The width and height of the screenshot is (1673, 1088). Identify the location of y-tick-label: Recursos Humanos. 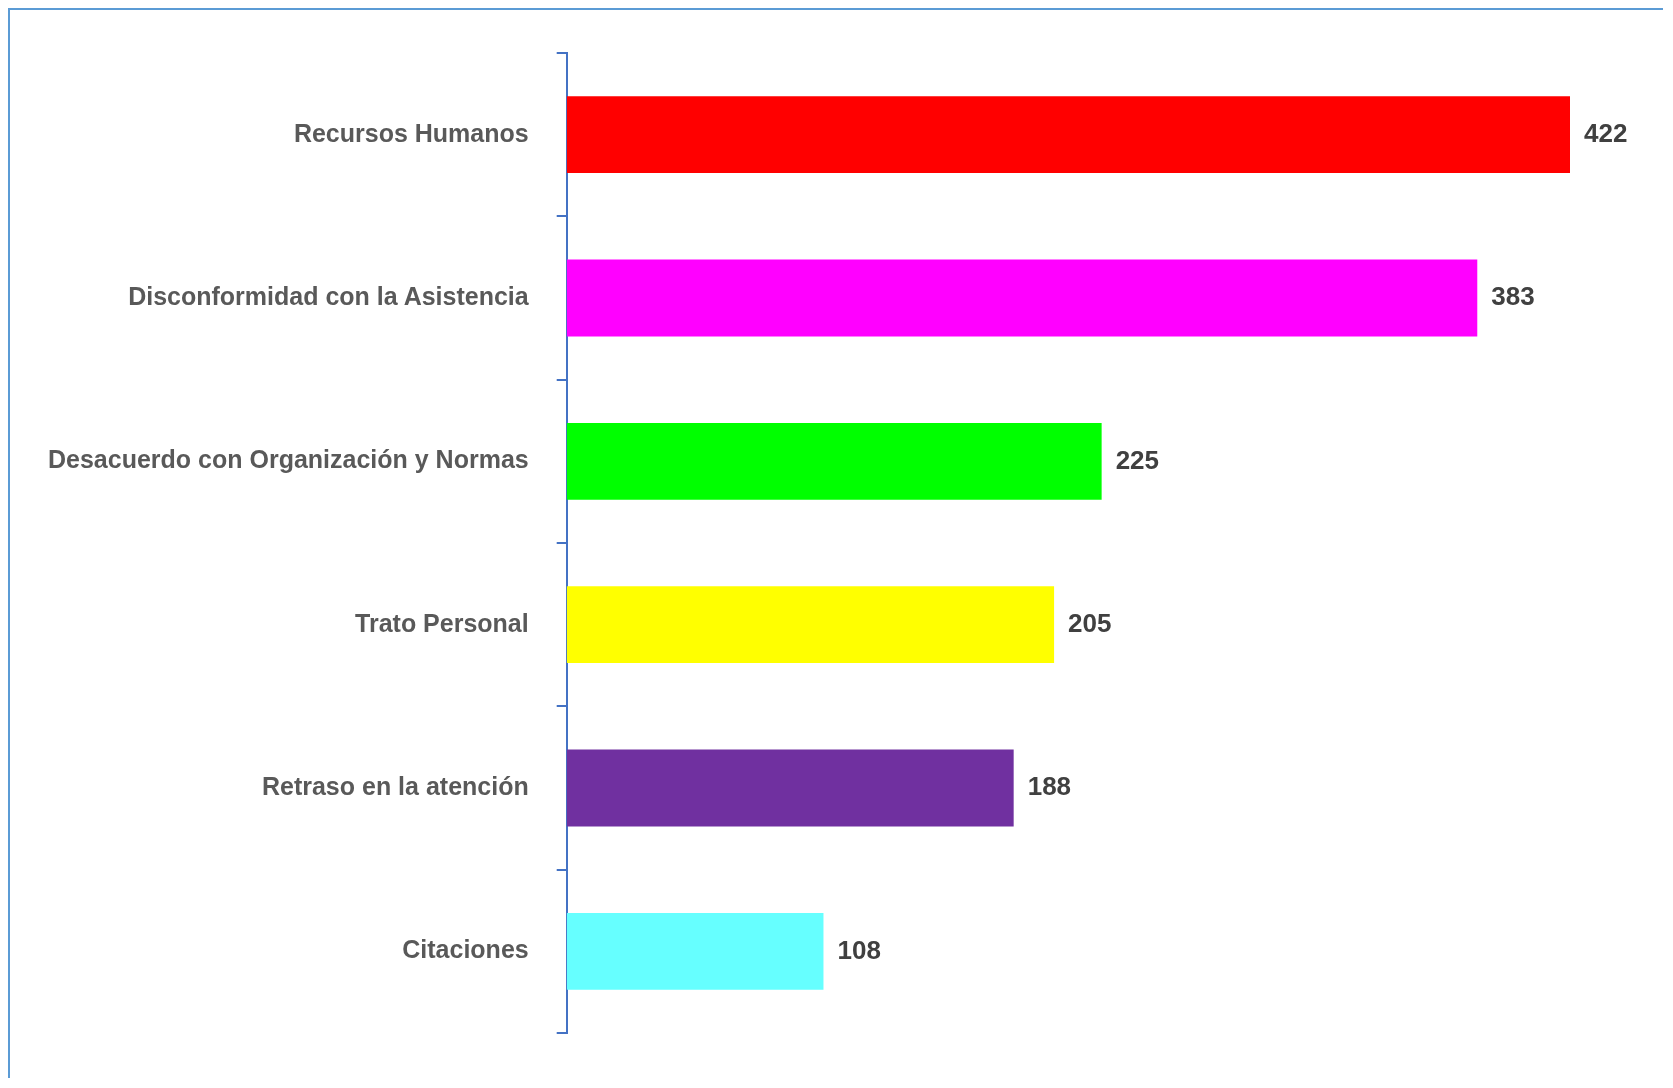
(411, 132).